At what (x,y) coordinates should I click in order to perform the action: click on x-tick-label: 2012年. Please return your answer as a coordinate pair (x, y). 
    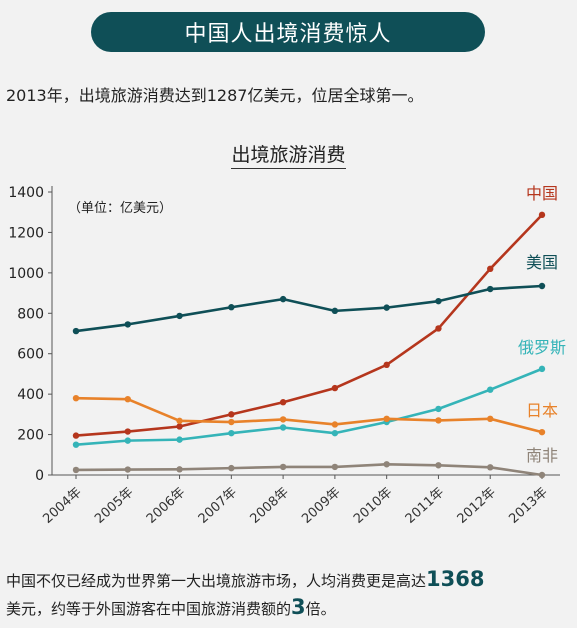
    Looking at the image, I should click on (477, 506).